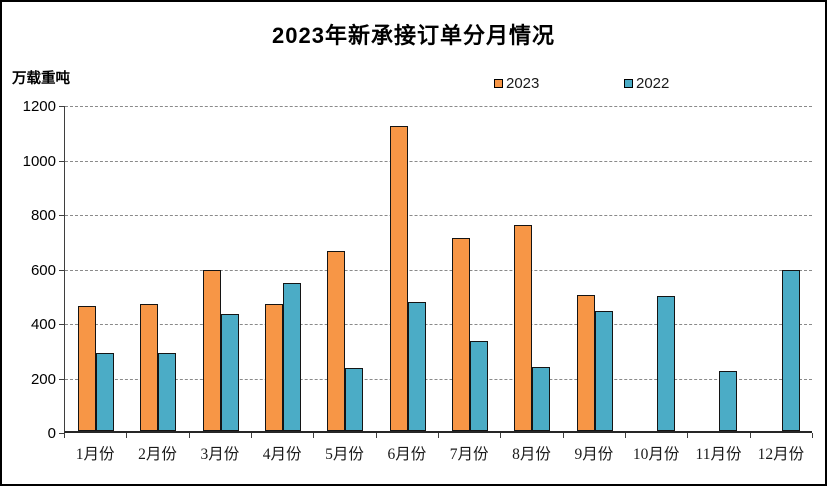  What do you see at coordinates (719, 268) in the screenshot?
I see `bar-group-11月份` at bounding box center [719, 268].